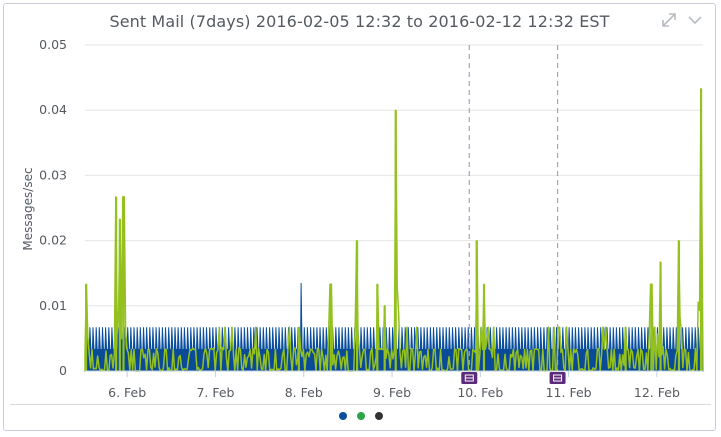  What do you see at coordinates (53, 44) in the screenshot?
I see `y-tick-label: 0.05` at bounding box center [53, 44].